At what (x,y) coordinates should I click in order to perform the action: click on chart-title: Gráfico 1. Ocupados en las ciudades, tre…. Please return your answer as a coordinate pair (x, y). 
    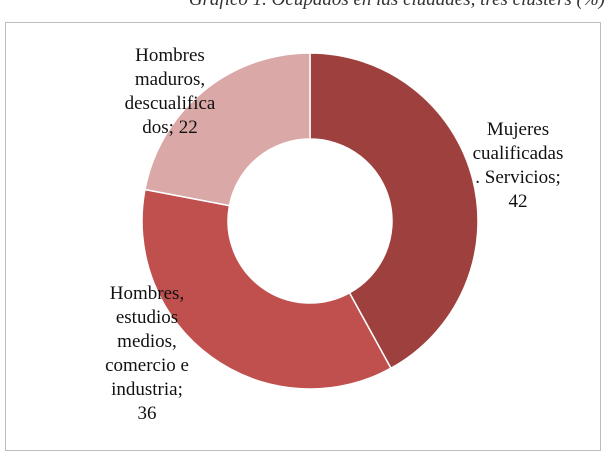
    Looking at the image, I should click on (304, 5).